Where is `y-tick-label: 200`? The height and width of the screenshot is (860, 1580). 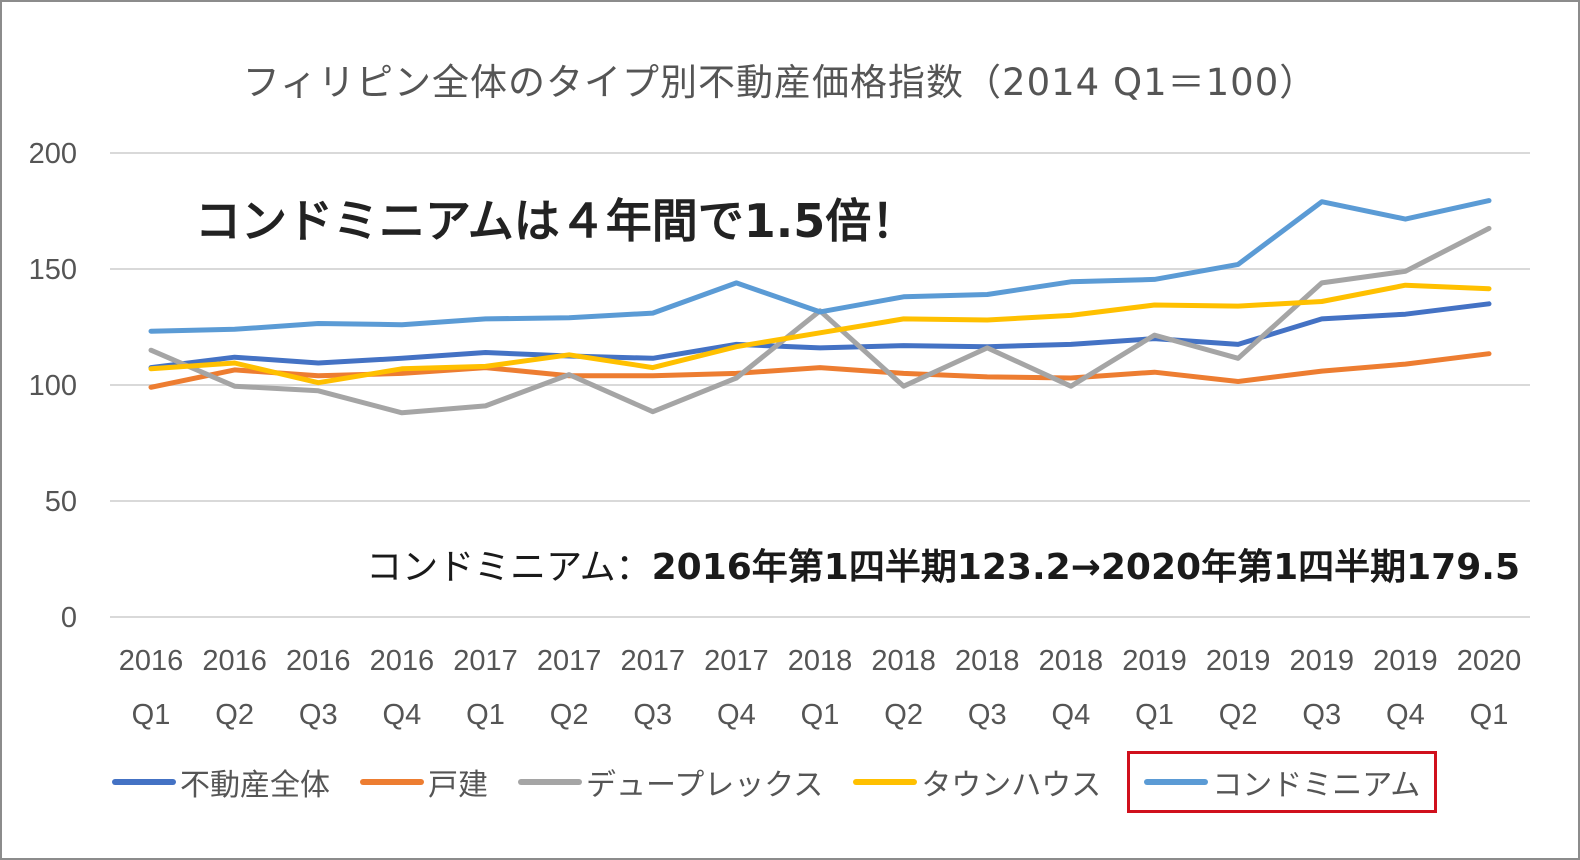 y-tick-label: 200 is located at coordinates (53, 154).